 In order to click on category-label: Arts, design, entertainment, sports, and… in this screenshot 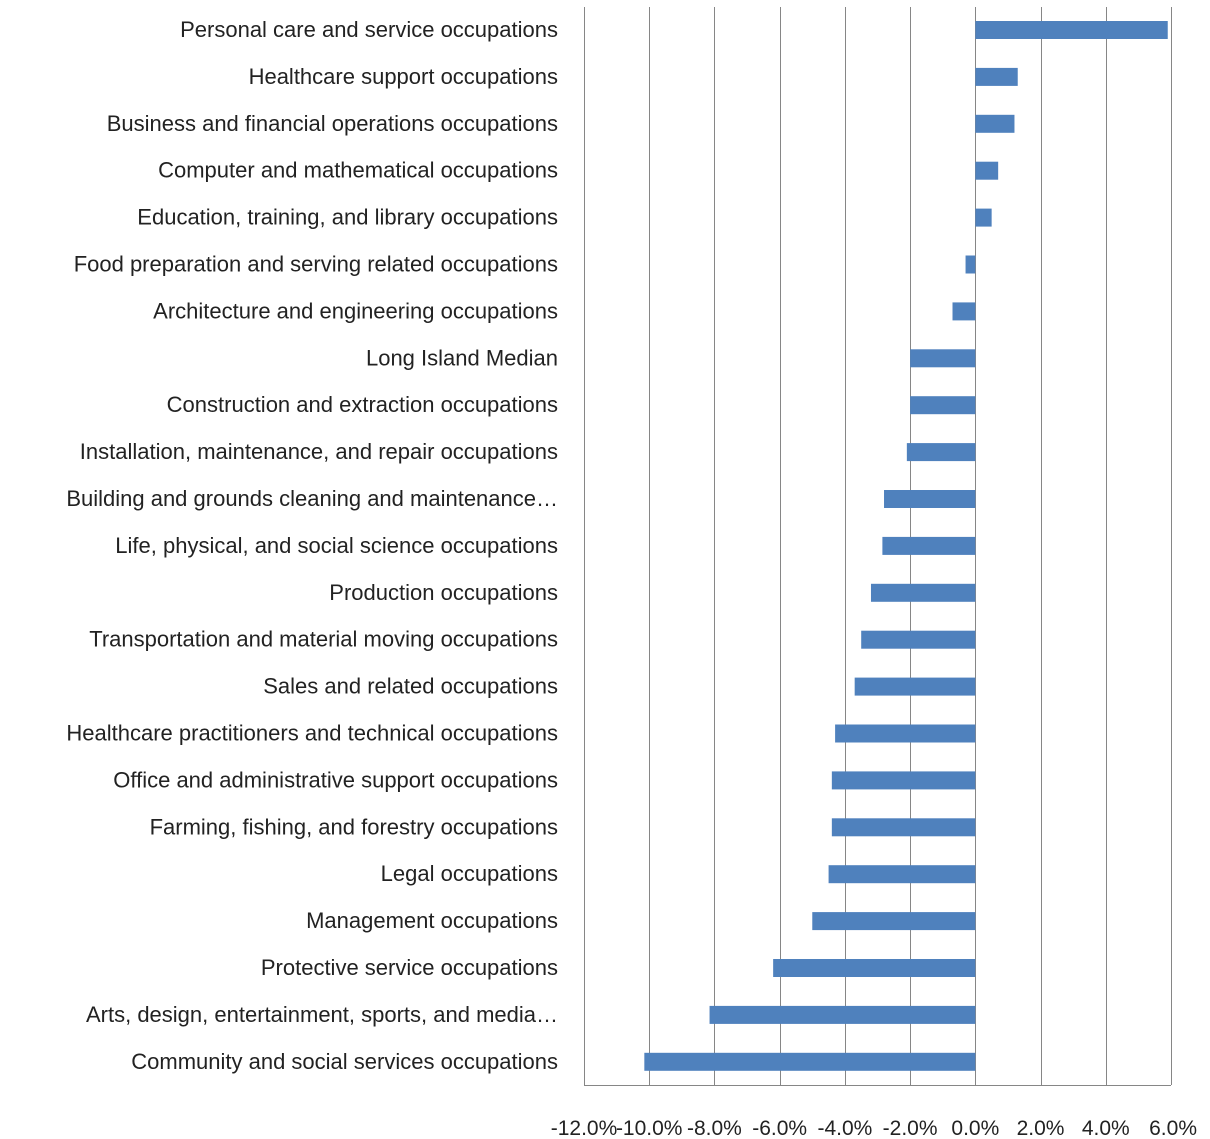, I will do `click(322, 1014)`.